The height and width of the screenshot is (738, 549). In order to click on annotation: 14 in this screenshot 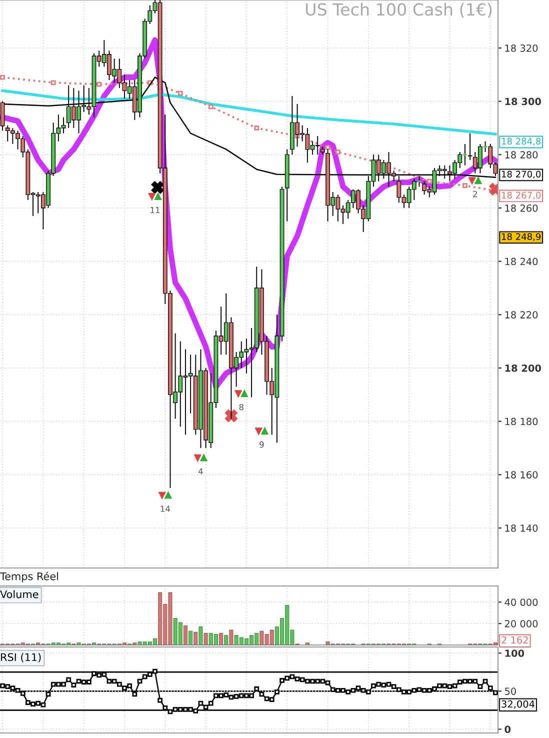, I will do `click(165, 509)`.